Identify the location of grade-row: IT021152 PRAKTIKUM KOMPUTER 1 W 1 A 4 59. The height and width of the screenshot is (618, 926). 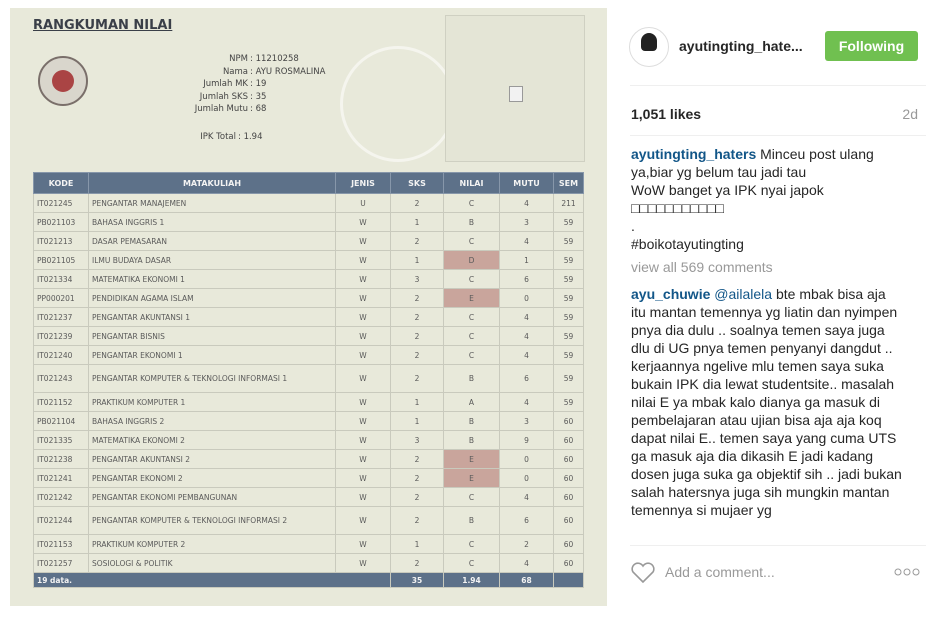
(308, 402).